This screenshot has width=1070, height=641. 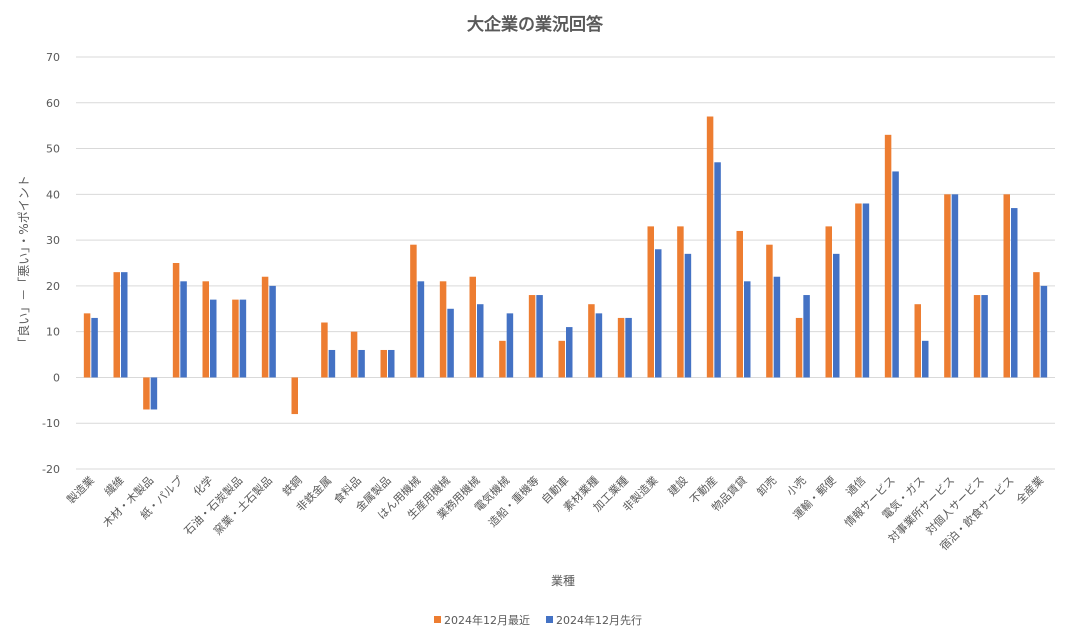 I want to click on y-tick-label: 70, so click(x=53, y=57).